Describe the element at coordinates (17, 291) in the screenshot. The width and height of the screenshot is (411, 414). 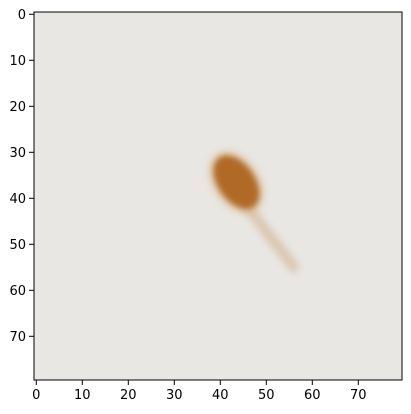
I see `y-tick-label: 60` at that location.